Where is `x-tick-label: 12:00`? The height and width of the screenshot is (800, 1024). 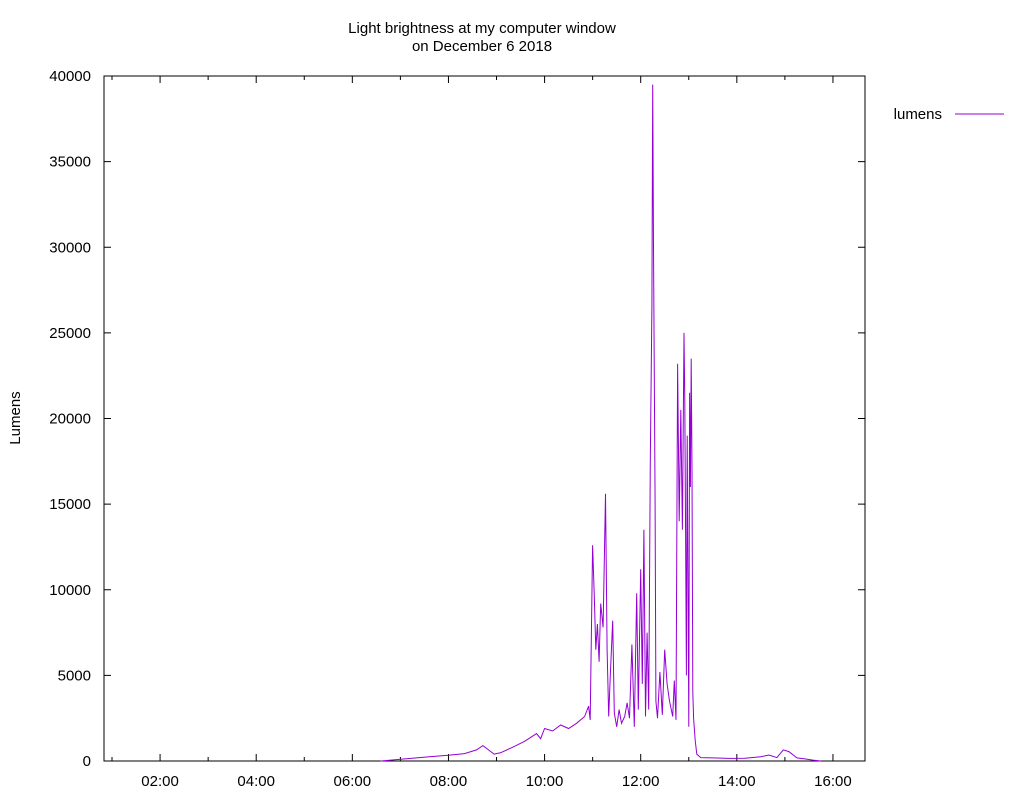
x-tick-label: 12:00 is located at coordinates (641, 781).